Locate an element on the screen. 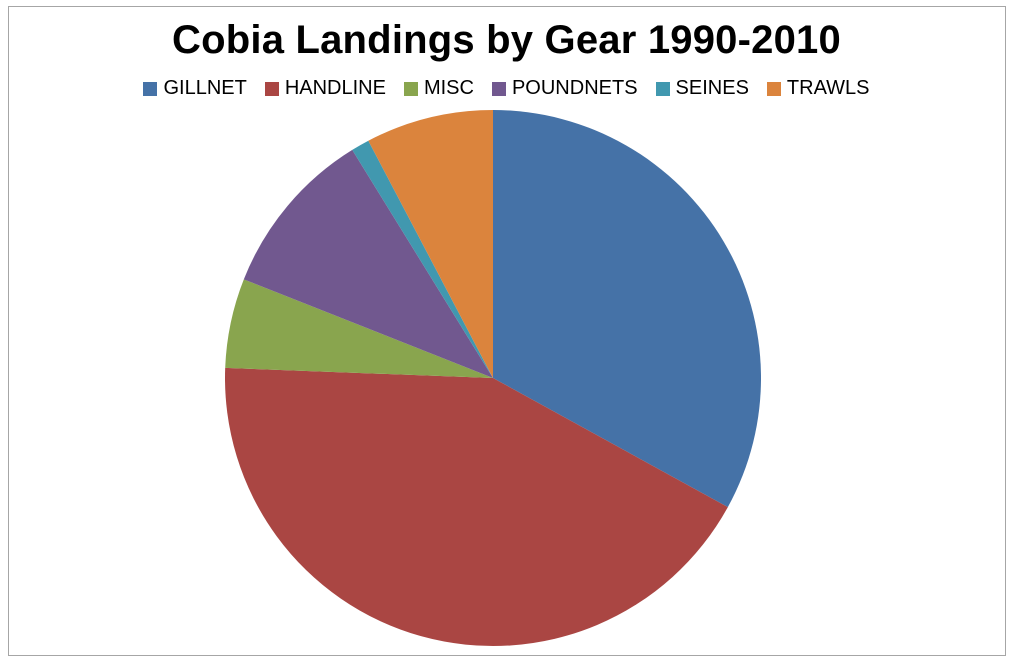 Image resolution: width=1013 pixels, height=661 pixels. chart-title: Cobia Landings by Gear 1990-2010 is located at coordinates (506, 40).